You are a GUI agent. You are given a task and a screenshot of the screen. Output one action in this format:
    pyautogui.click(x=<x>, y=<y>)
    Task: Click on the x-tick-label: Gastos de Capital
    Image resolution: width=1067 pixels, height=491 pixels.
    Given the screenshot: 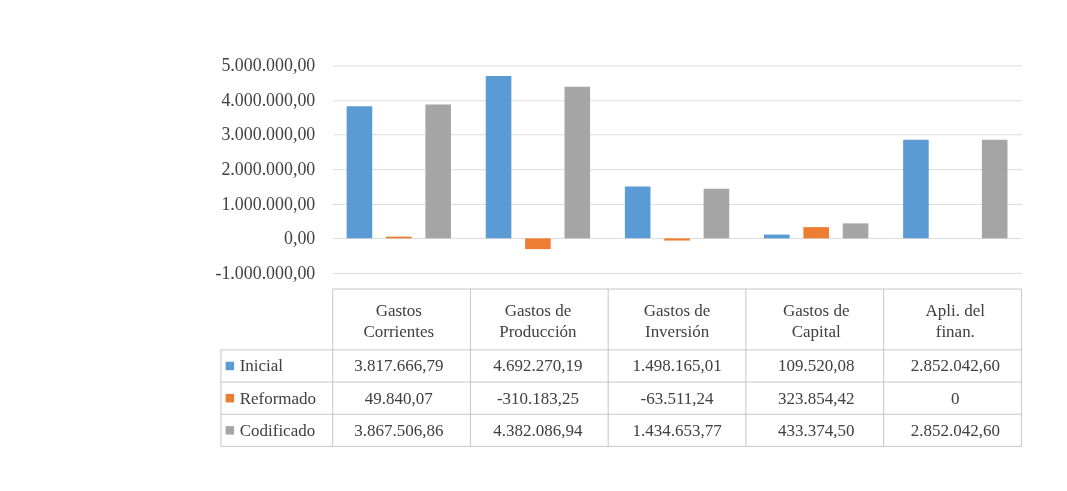 What is the action you would take?
    pyautogui.click(x=816, y=321)
    